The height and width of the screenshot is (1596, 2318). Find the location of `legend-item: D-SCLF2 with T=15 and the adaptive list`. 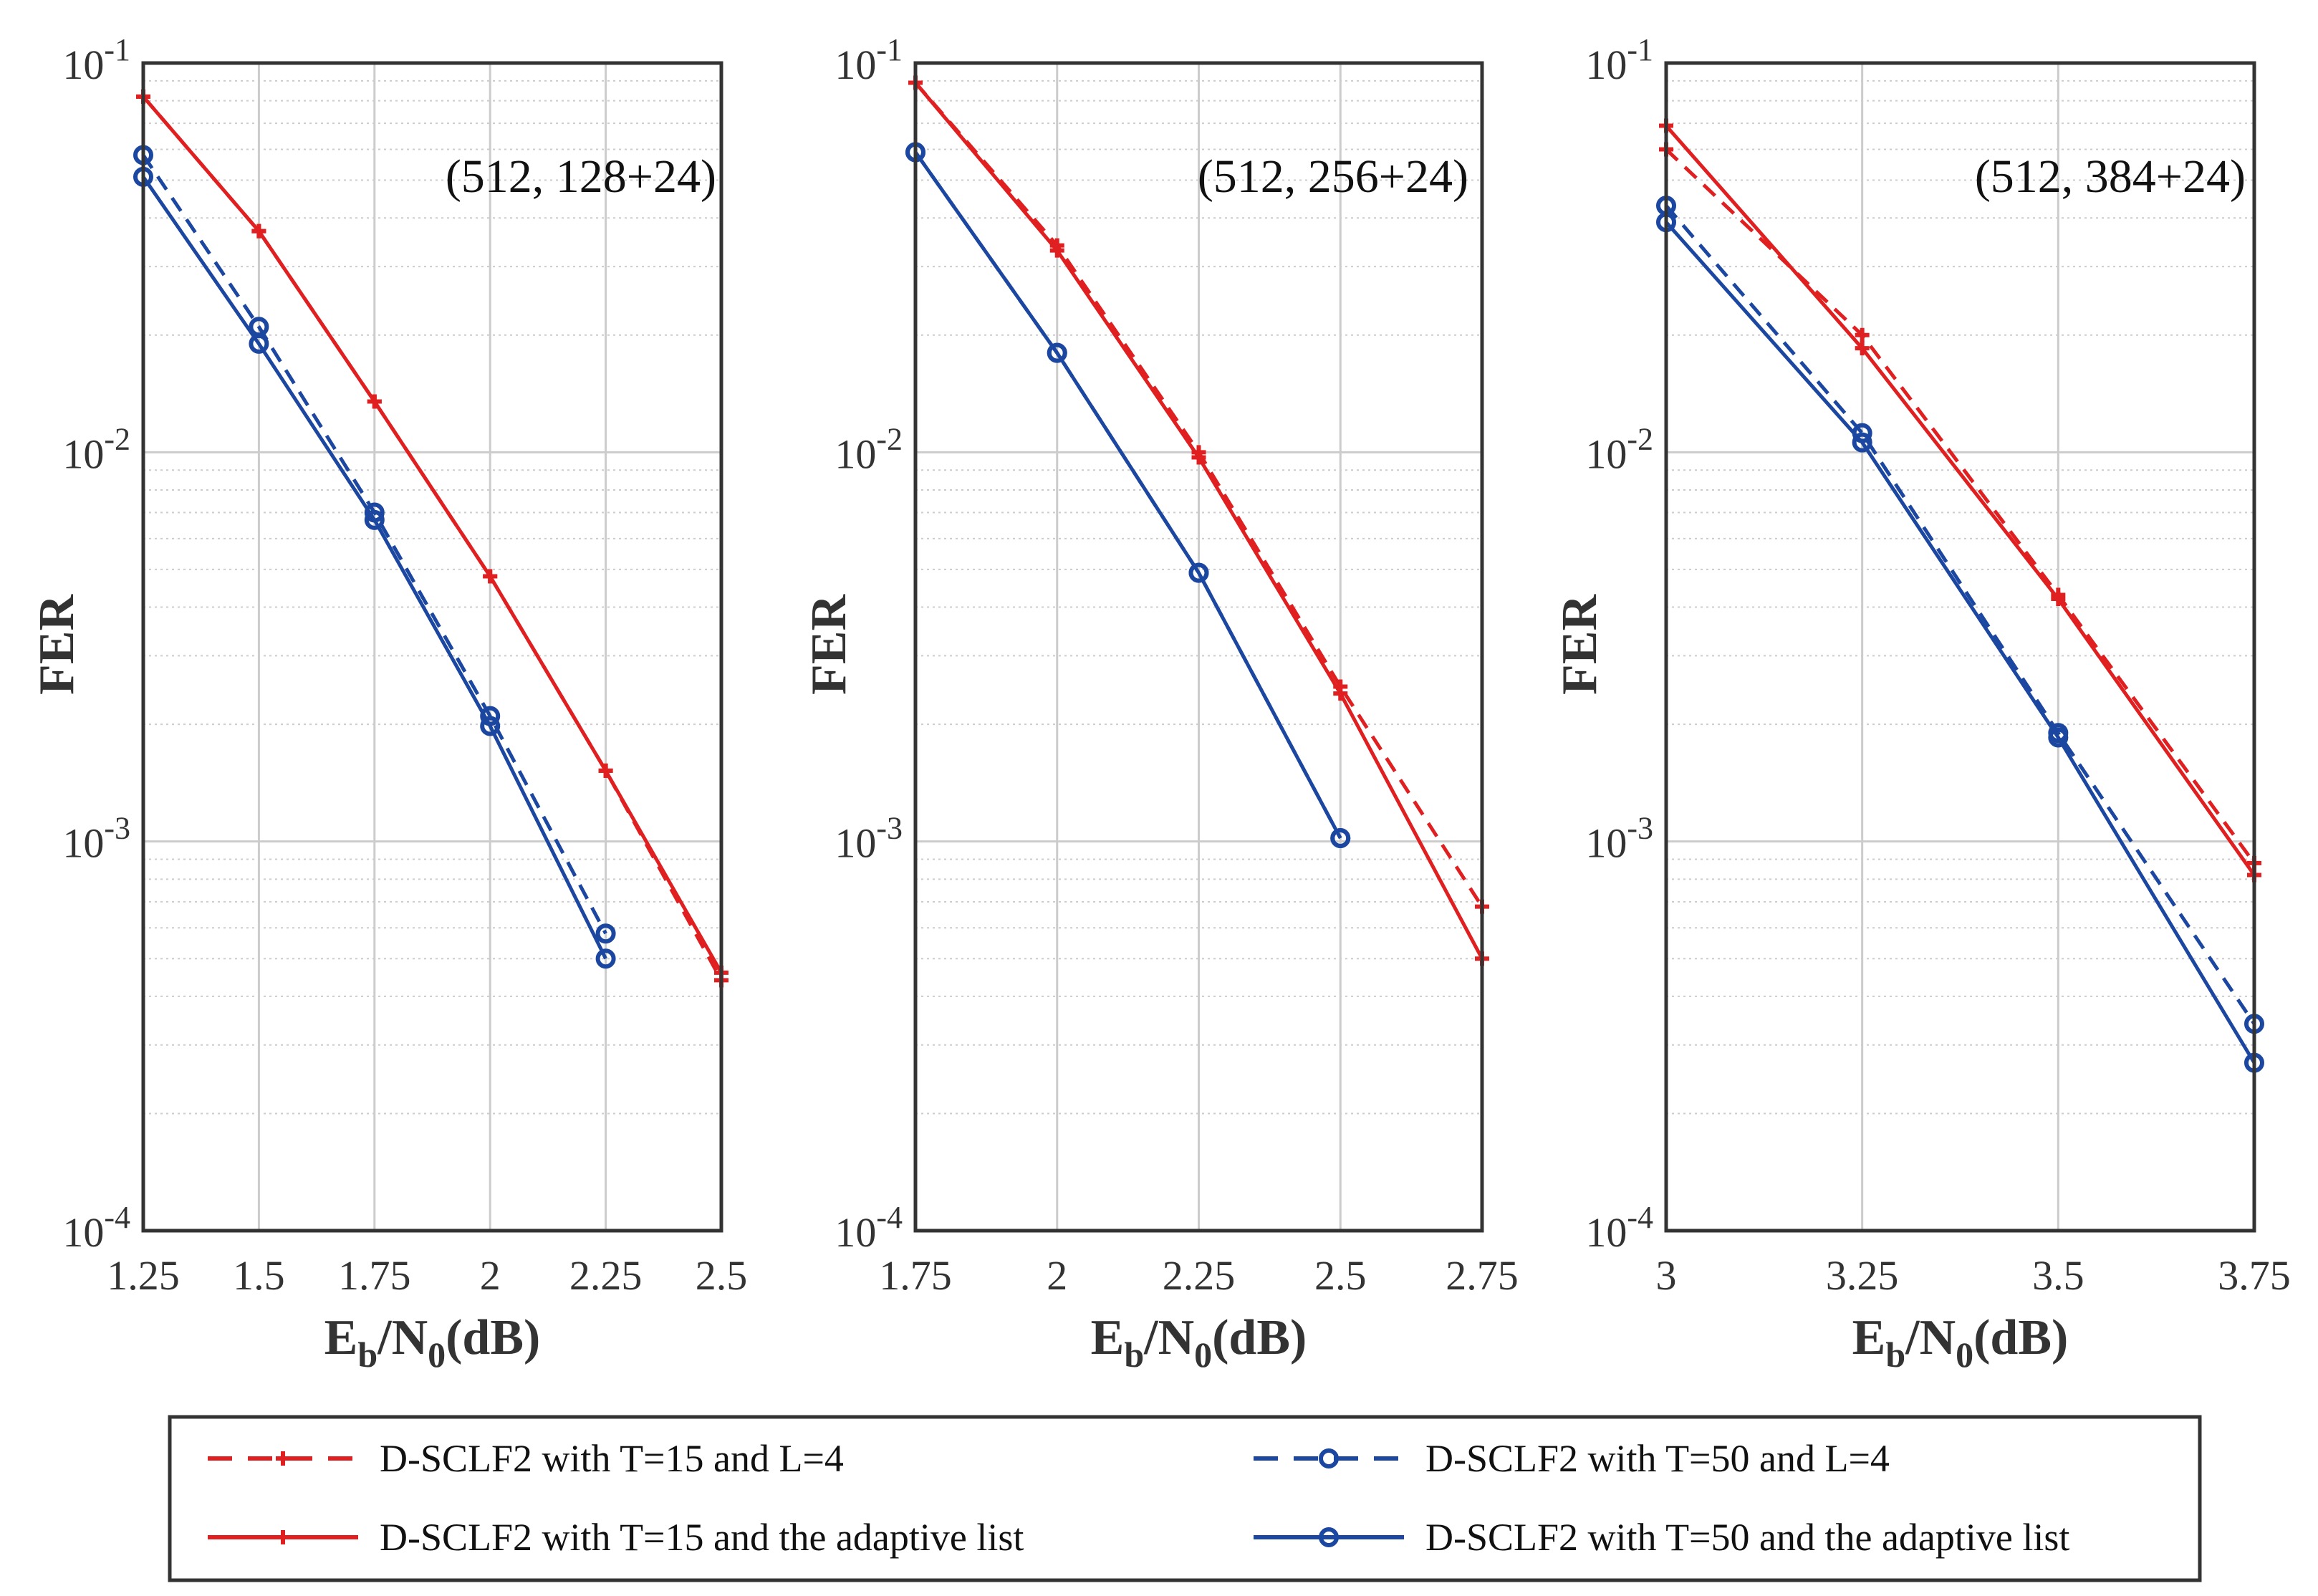

legend-item: D-SCLF2 with T=15 and the adaptive list is located at coordinates (616, 1538).